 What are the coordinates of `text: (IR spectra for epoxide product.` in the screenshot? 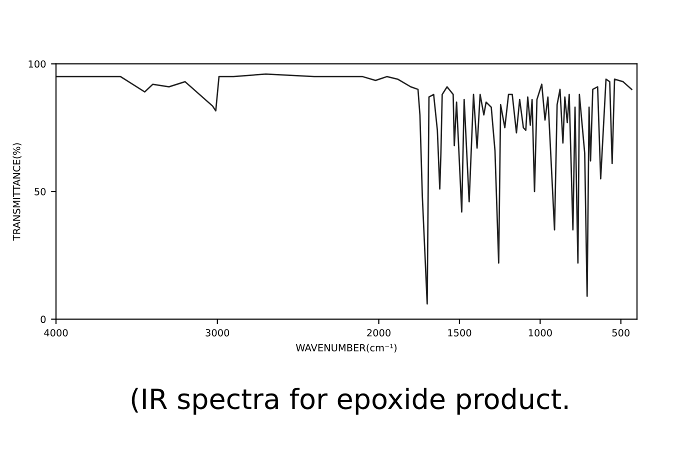 It's located at (350, 401).